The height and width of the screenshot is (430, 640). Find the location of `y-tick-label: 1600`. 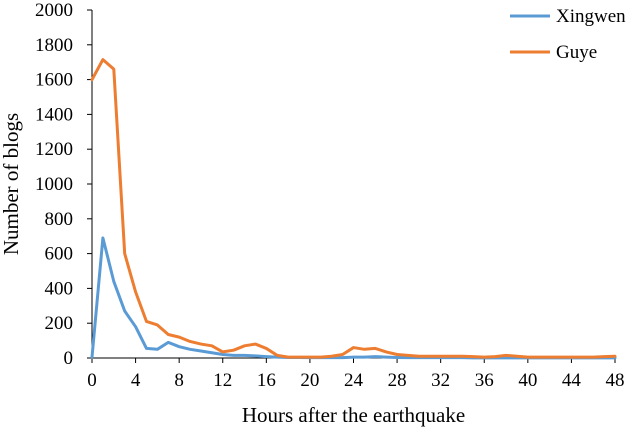

y-tick-label: 1600 is located at coordinates (54, 80).